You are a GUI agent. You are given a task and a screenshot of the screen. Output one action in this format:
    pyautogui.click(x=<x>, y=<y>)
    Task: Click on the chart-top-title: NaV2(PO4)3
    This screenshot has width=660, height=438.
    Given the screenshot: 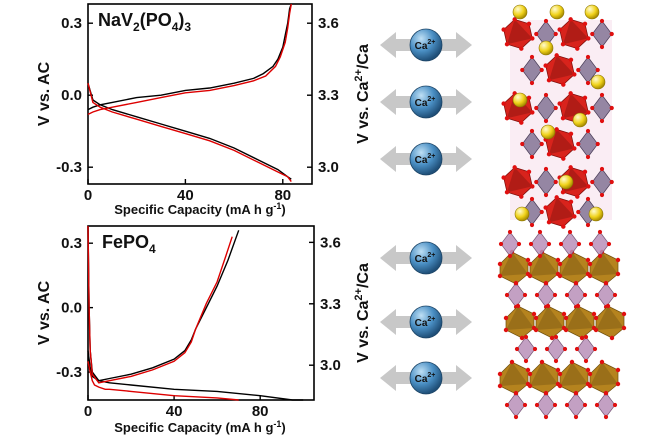 What is the action you would take?
    pyautogui.click(x=144, y=22)
    